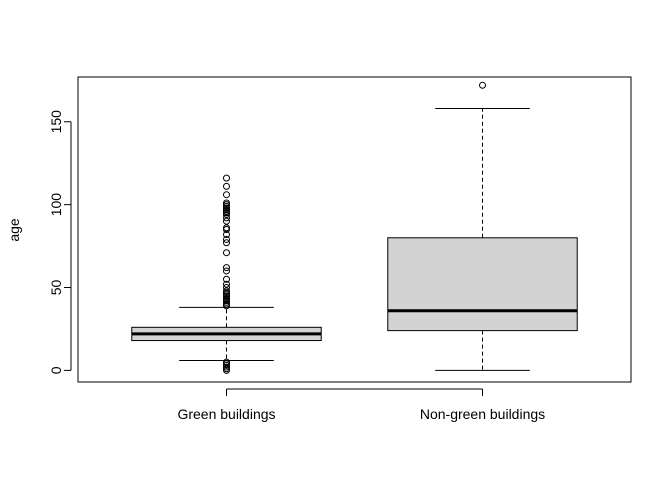  I want to click on y-tick-label: 50, so click(56, 288).